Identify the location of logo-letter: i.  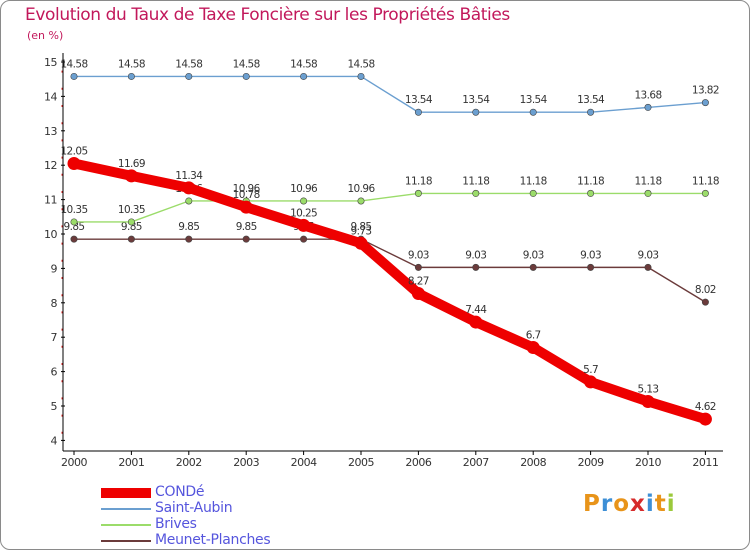
(671, 504).